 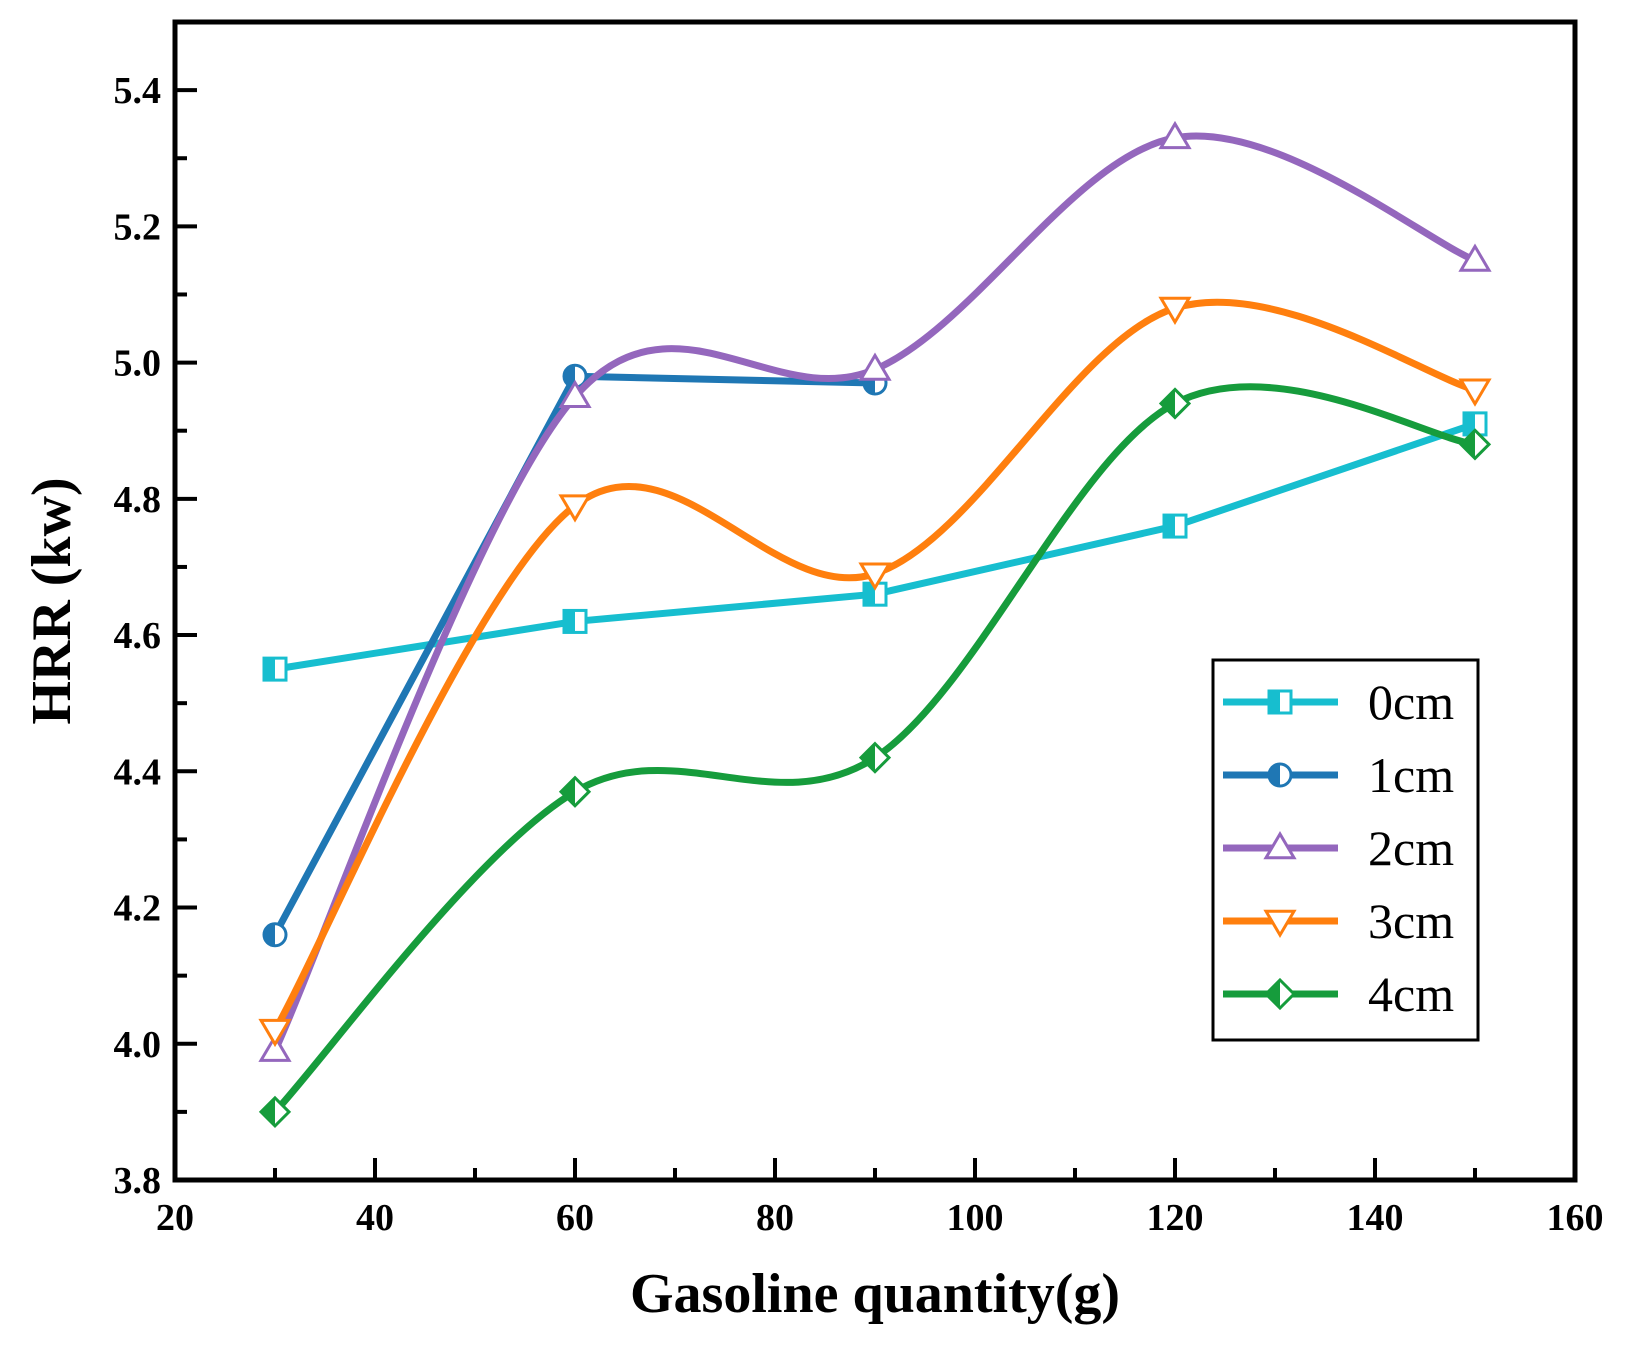 I want to click on y-axis: 3.8 4.0 4.2 4.4 4.6 4.8 5.0 5.2 5.4, so click(x=155, y=636).